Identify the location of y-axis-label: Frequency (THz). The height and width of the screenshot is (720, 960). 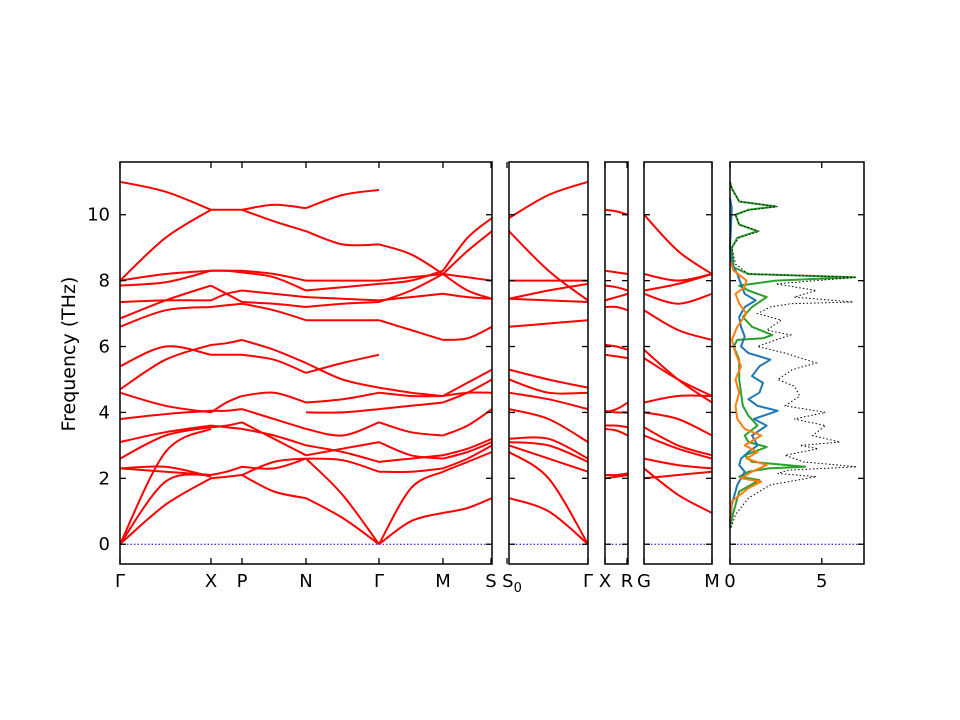
(69, 354).